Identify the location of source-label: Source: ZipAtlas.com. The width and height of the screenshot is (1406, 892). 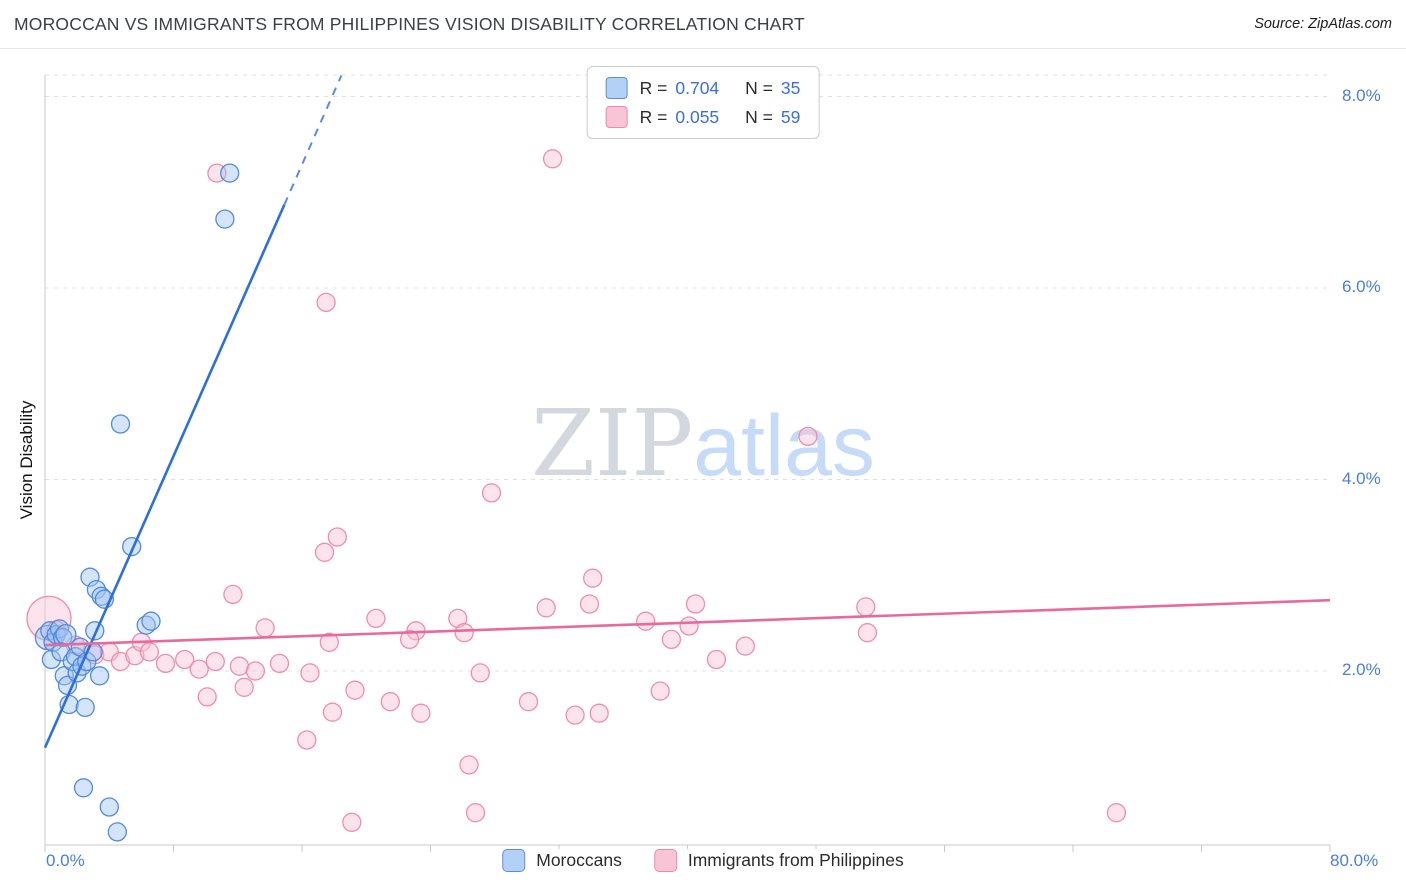
(1323, 24).